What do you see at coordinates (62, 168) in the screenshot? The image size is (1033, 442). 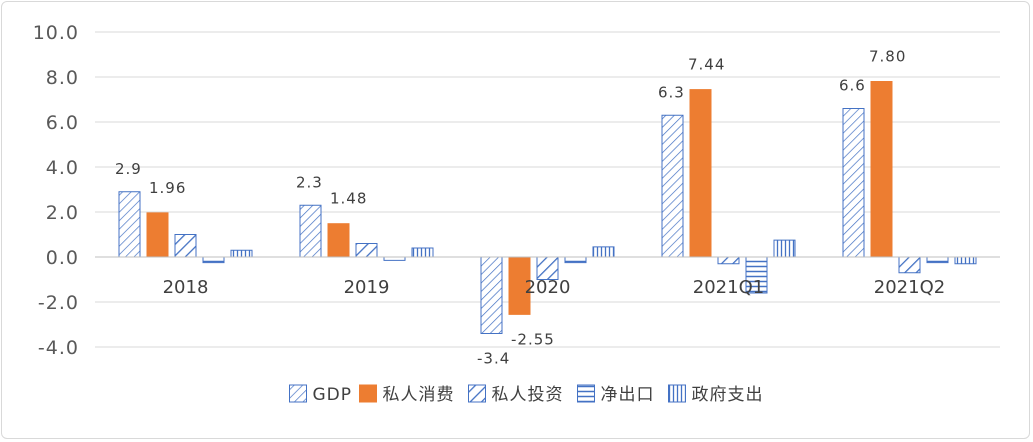 I see `y-tick-label: 4.0` at bounding box center [62, 168].